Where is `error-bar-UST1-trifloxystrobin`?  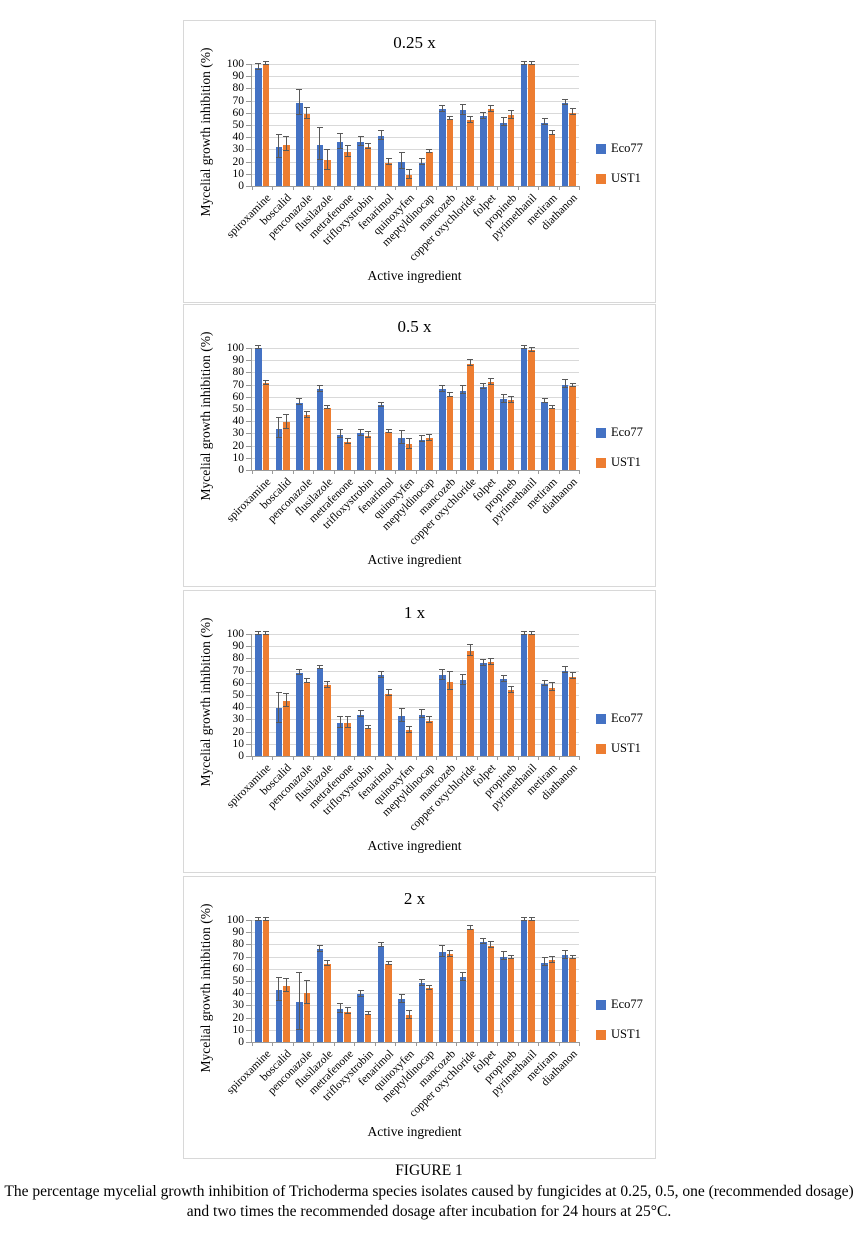 error-bar-UST1-trifloxystrobin is located at coordinates (368, 727).